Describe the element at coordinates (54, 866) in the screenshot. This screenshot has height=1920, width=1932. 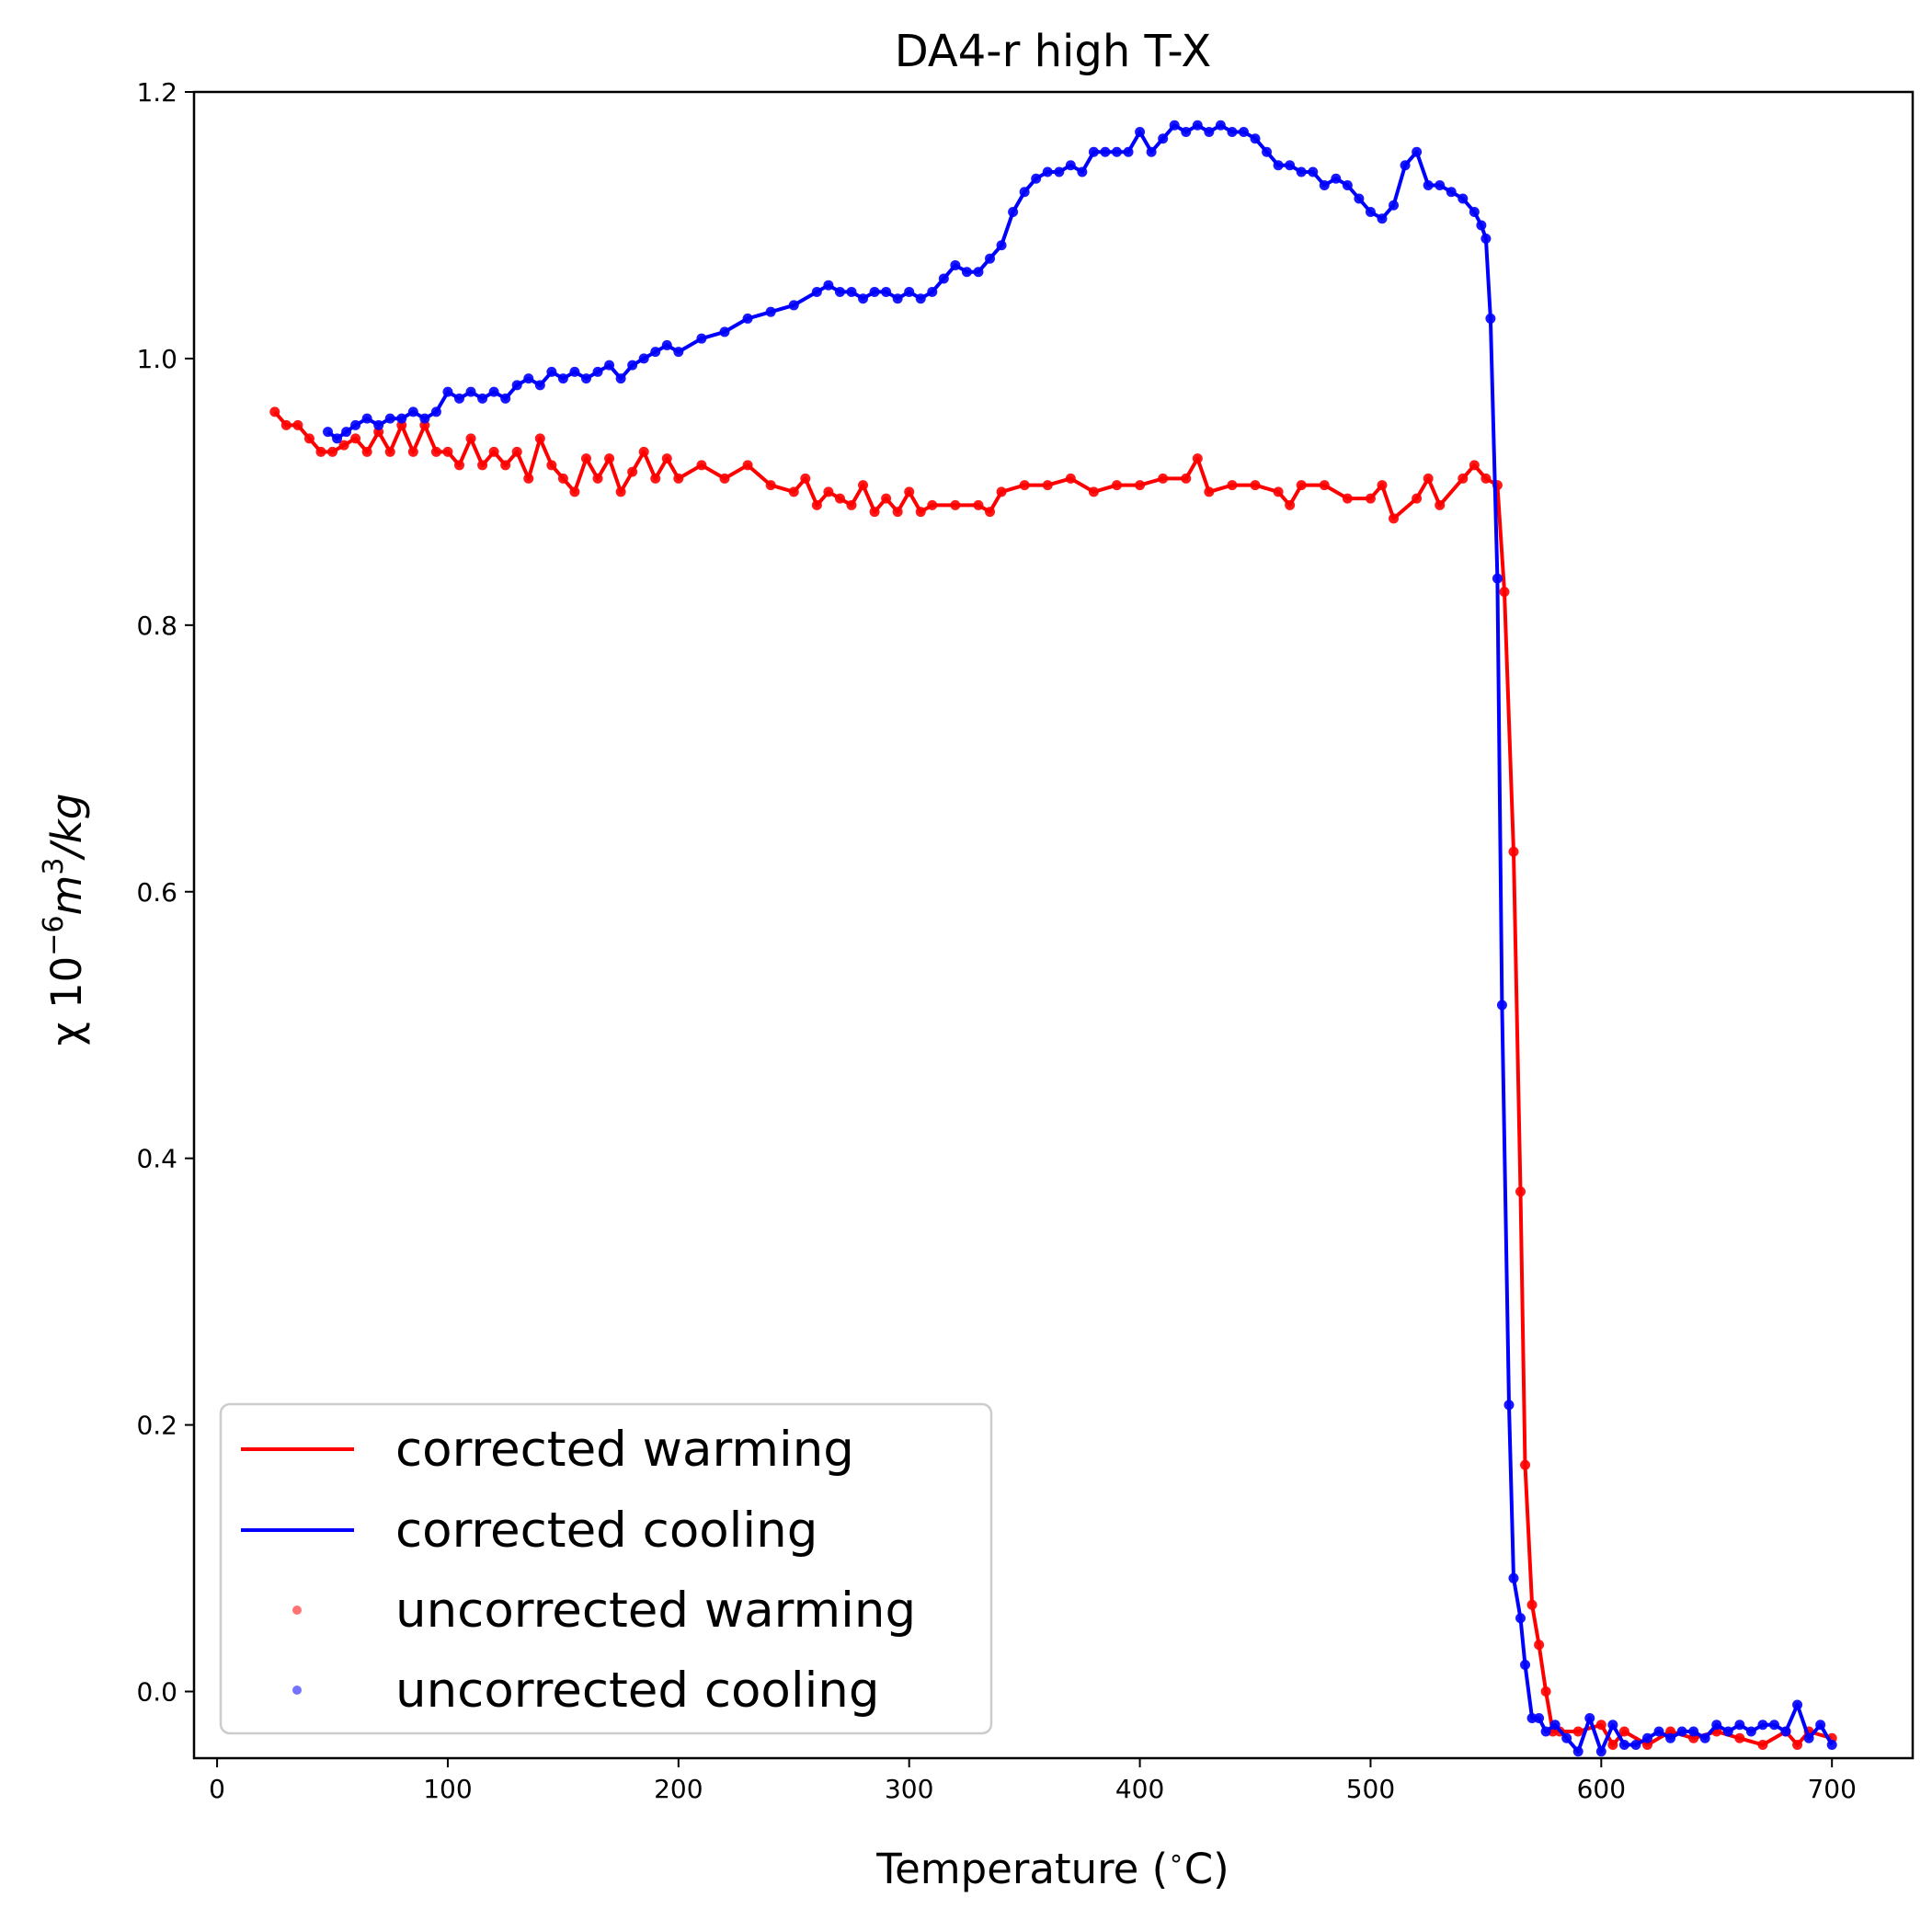
I see `y-axis-label-unit-exponent: 3` at that location.